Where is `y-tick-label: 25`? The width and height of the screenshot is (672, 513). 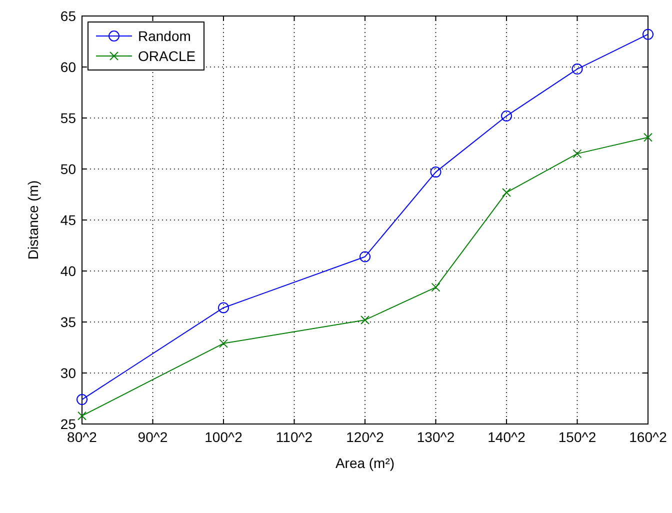 y-tick-label: 25 is located at coordinates (68, 424).